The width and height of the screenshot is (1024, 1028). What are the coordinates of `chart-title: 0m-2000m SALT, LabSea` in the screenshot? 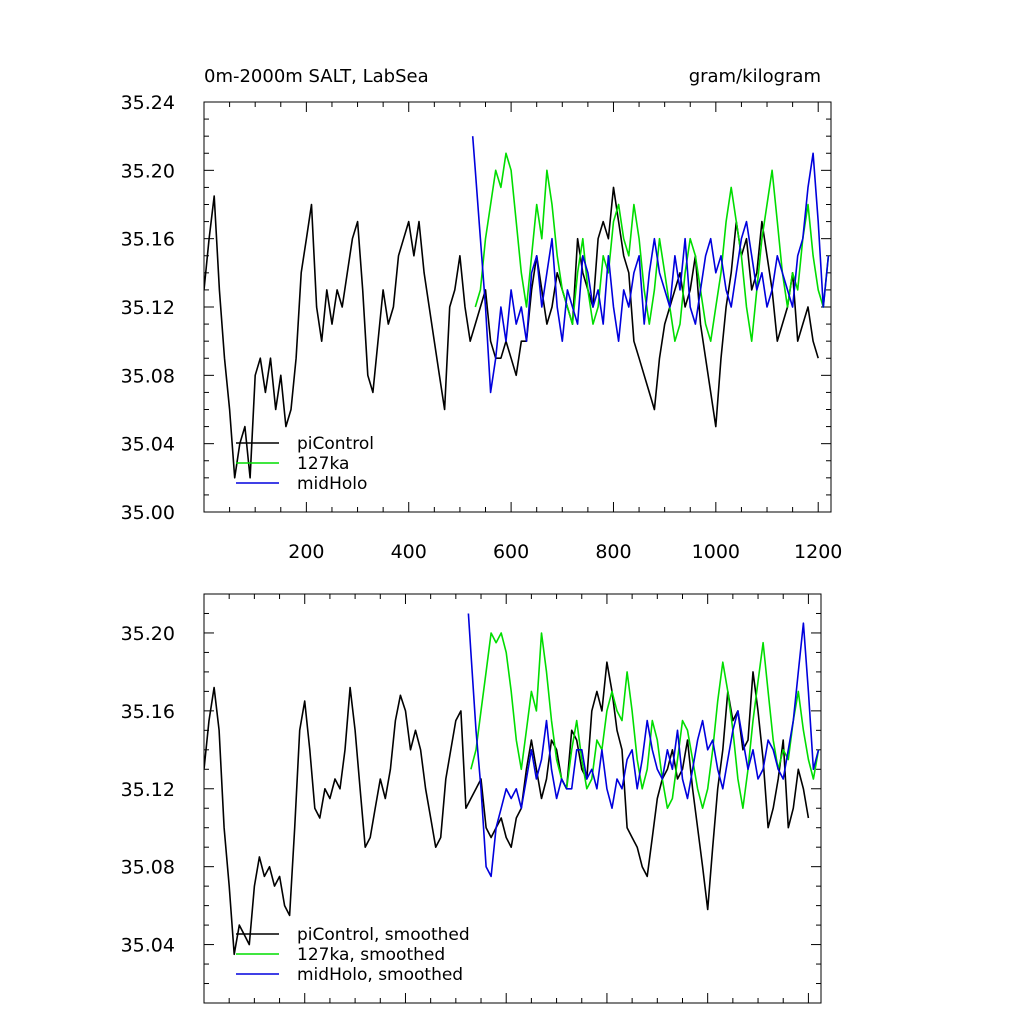 It's located at (316, 76).